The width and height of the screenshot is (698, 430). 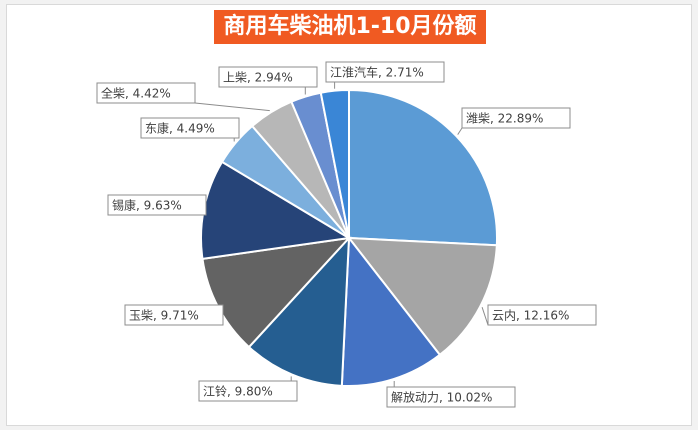 I want to click on slice-label: 东康, 4.49%, so click(x=190, y=128).